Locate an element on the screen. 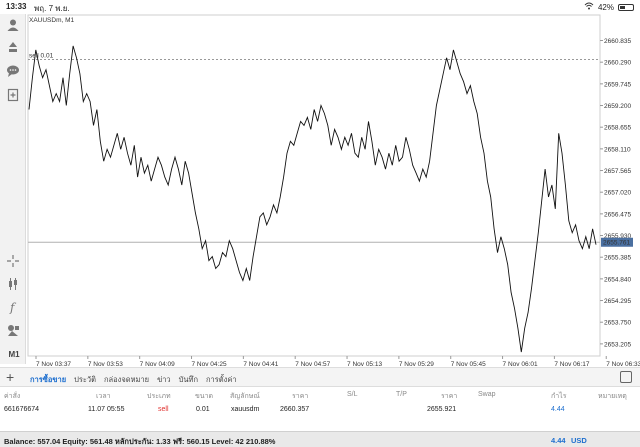 The width and height of the screenshot is (640, 447). price-axis-label: 2653.205 is located at coordinates (617, 344).